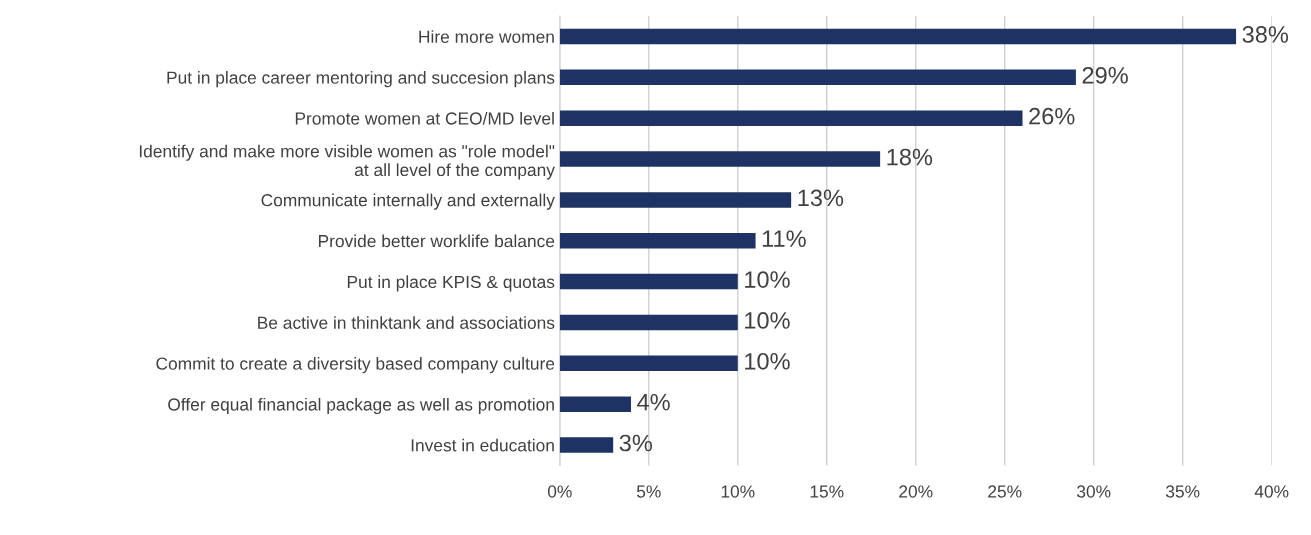 The image size is (1311, 535). What do you see at coordinates (648, 491) in the screenshot?
I see `x-tick-label: 5%` at bounding box center [648, 491].